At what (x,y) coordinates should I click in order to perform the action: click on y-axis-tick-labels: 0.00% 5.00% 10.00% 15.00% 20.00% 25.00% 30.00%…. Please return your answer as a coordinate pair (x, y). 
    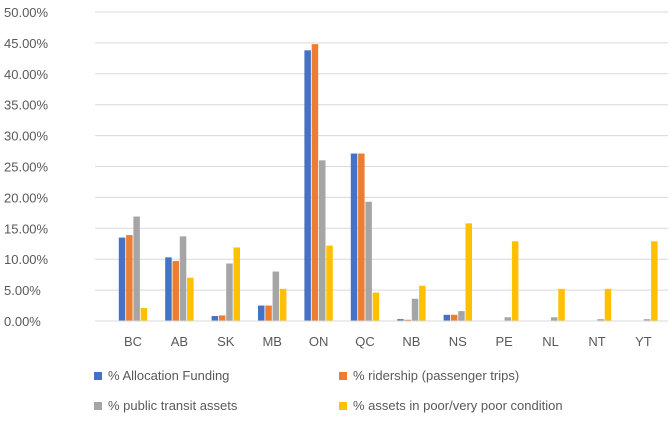
    Looking at the image, I should click on (26, 167).